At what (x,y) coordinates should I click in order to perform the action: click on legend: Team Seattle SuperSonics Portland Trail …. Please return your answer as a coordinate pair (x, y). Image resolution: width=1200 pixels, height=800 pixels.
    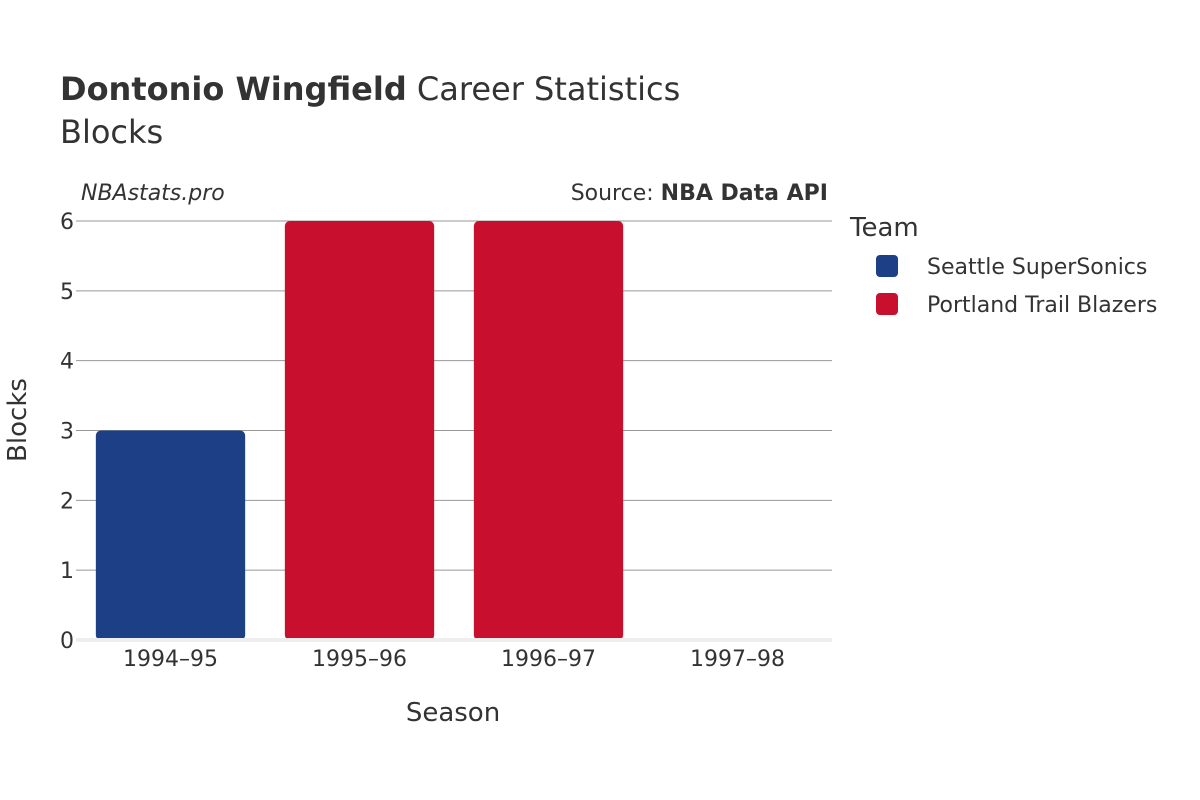
    Looking at the image, I should click on (1003, 265).